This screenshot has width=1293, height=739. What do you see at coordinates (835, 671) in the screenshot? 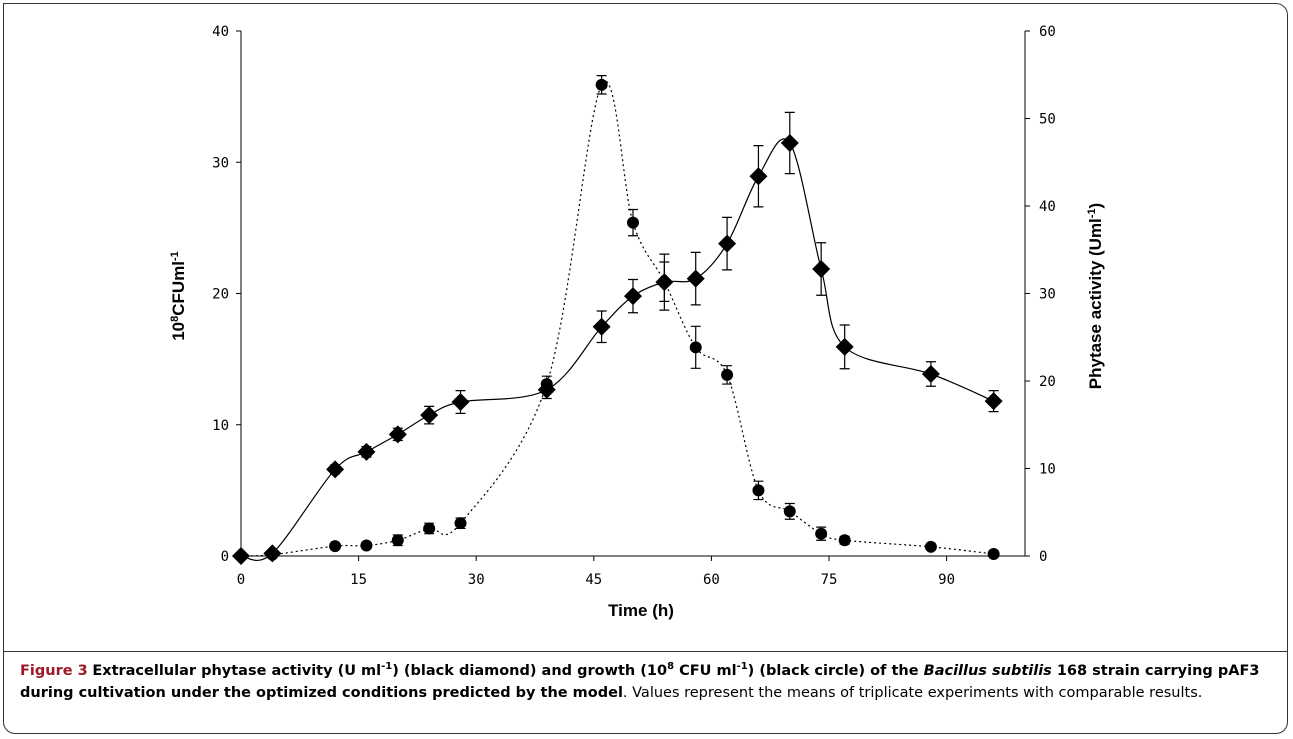
I see `caption-part: ) (black circle) of the` at bounding box center [835, 671].